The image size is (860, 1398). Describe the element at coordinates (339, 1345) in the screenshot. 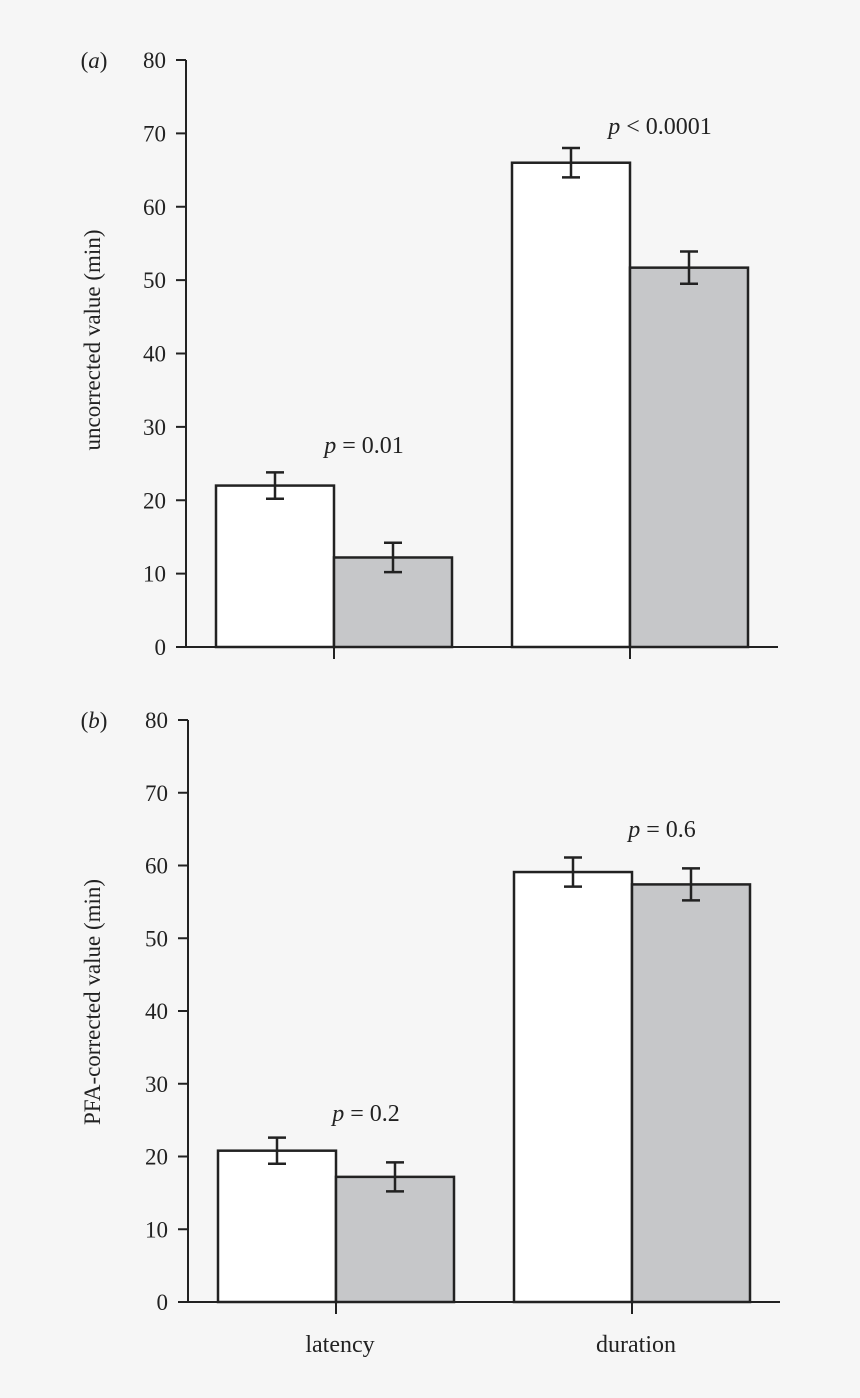

I see `x-tick-label-latency: latency` at that location.